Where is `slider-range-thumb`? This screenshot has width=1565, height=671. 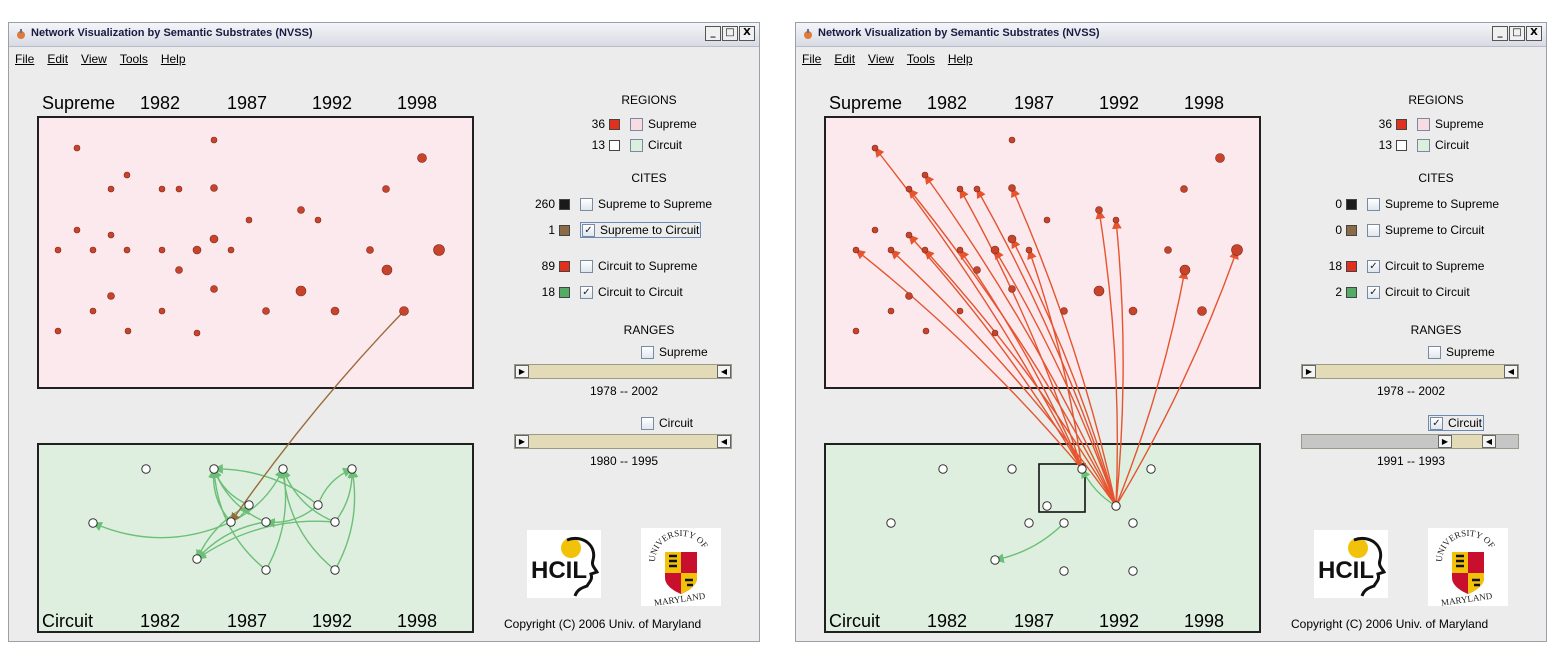
slider-range-thumb is located at coordinates (1467, 441).